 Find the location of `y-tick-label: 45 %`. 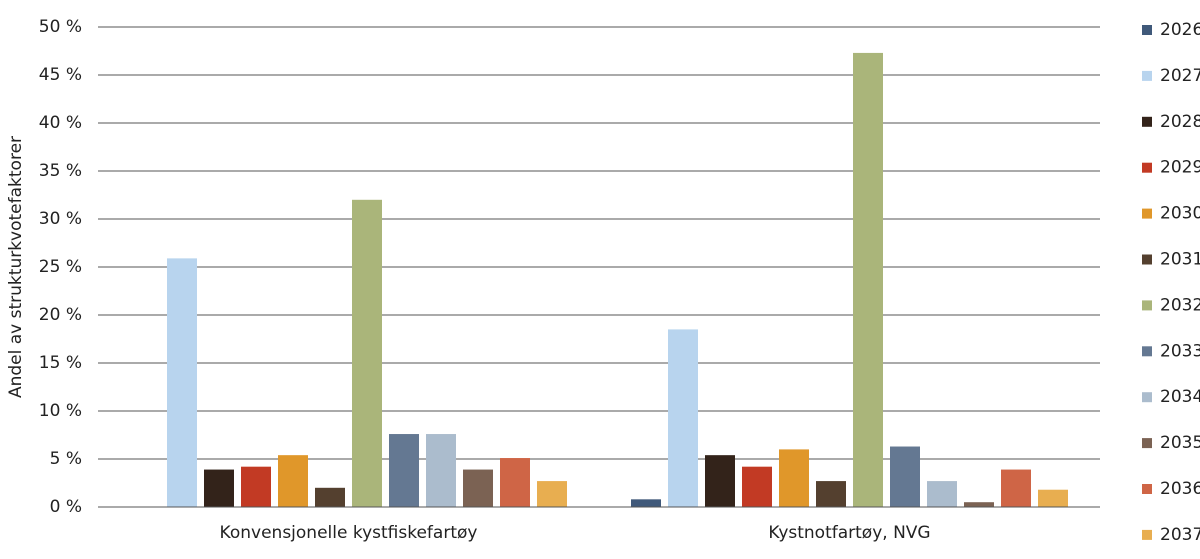

y-tick-label: 45 % is located at coordinates (60, 75).